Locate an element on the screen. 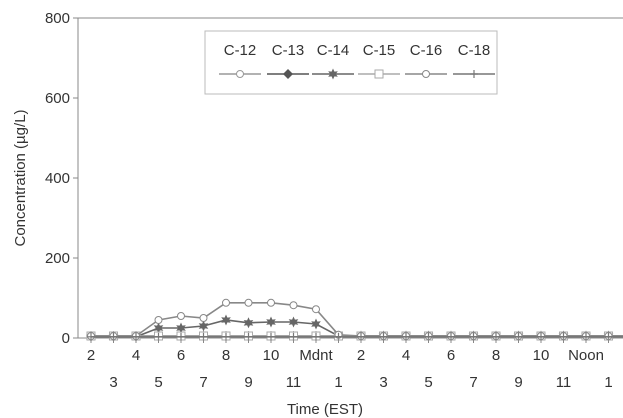 The width and height of the screenshot is (623, 418). legend-label: C-18 is located at coordinates (474, 50).